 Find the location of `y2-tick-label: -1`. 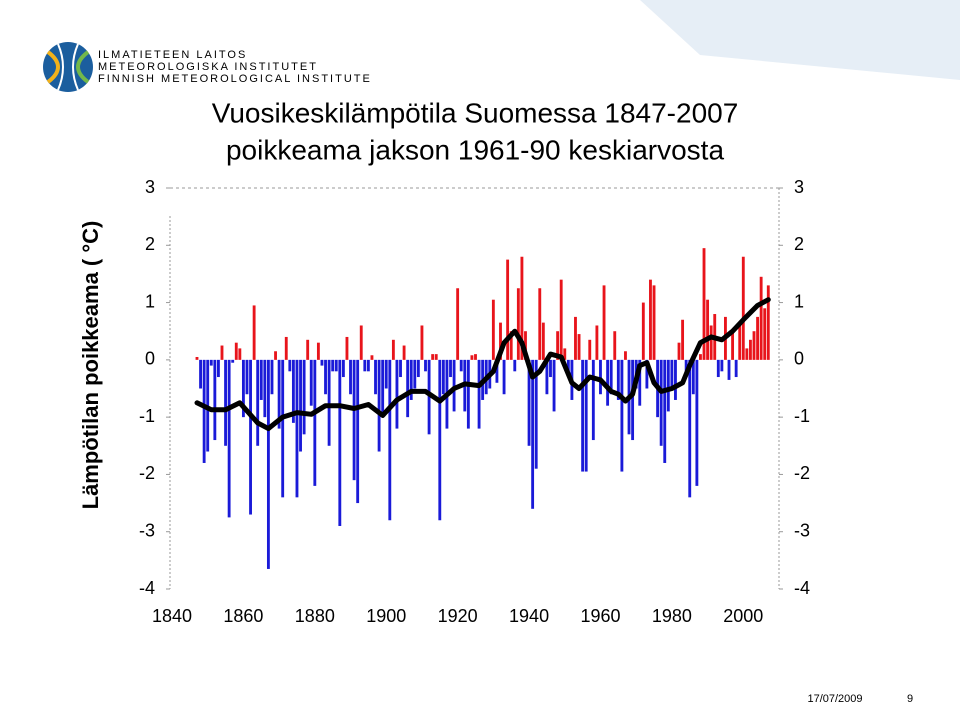

y2-tick-label: -1 is located at coordinates (802, 416).